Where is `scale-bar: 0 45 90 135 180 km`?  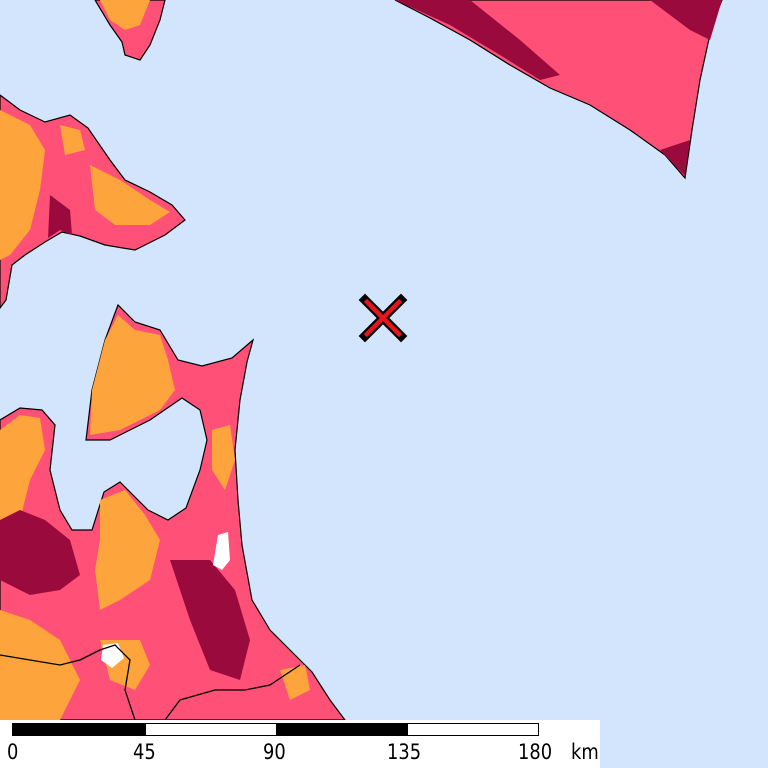
scale-bar: 0 45 90 135 180 km is located at coordinates (300, 744).